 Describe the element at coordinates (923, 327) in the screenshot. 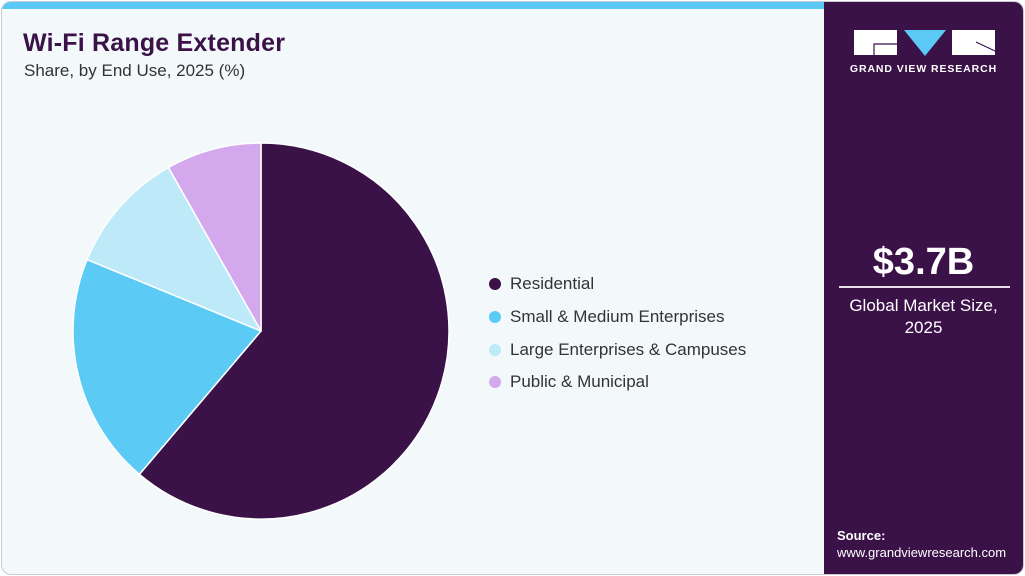

I see `market-size-label-line2: 2025` at that location.